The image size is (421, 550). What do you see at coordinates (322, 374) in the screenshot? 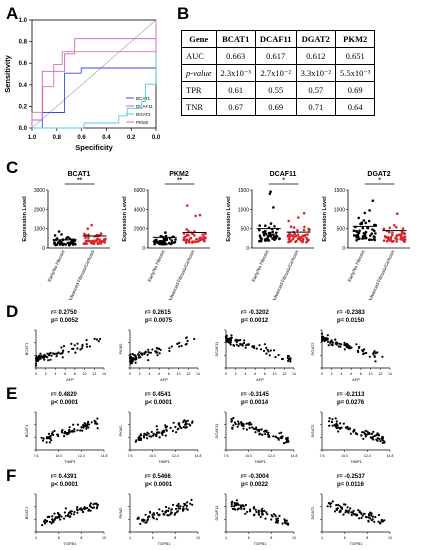
I see `scatter-x-tick-label: 0` at bounding box center [322, 374].